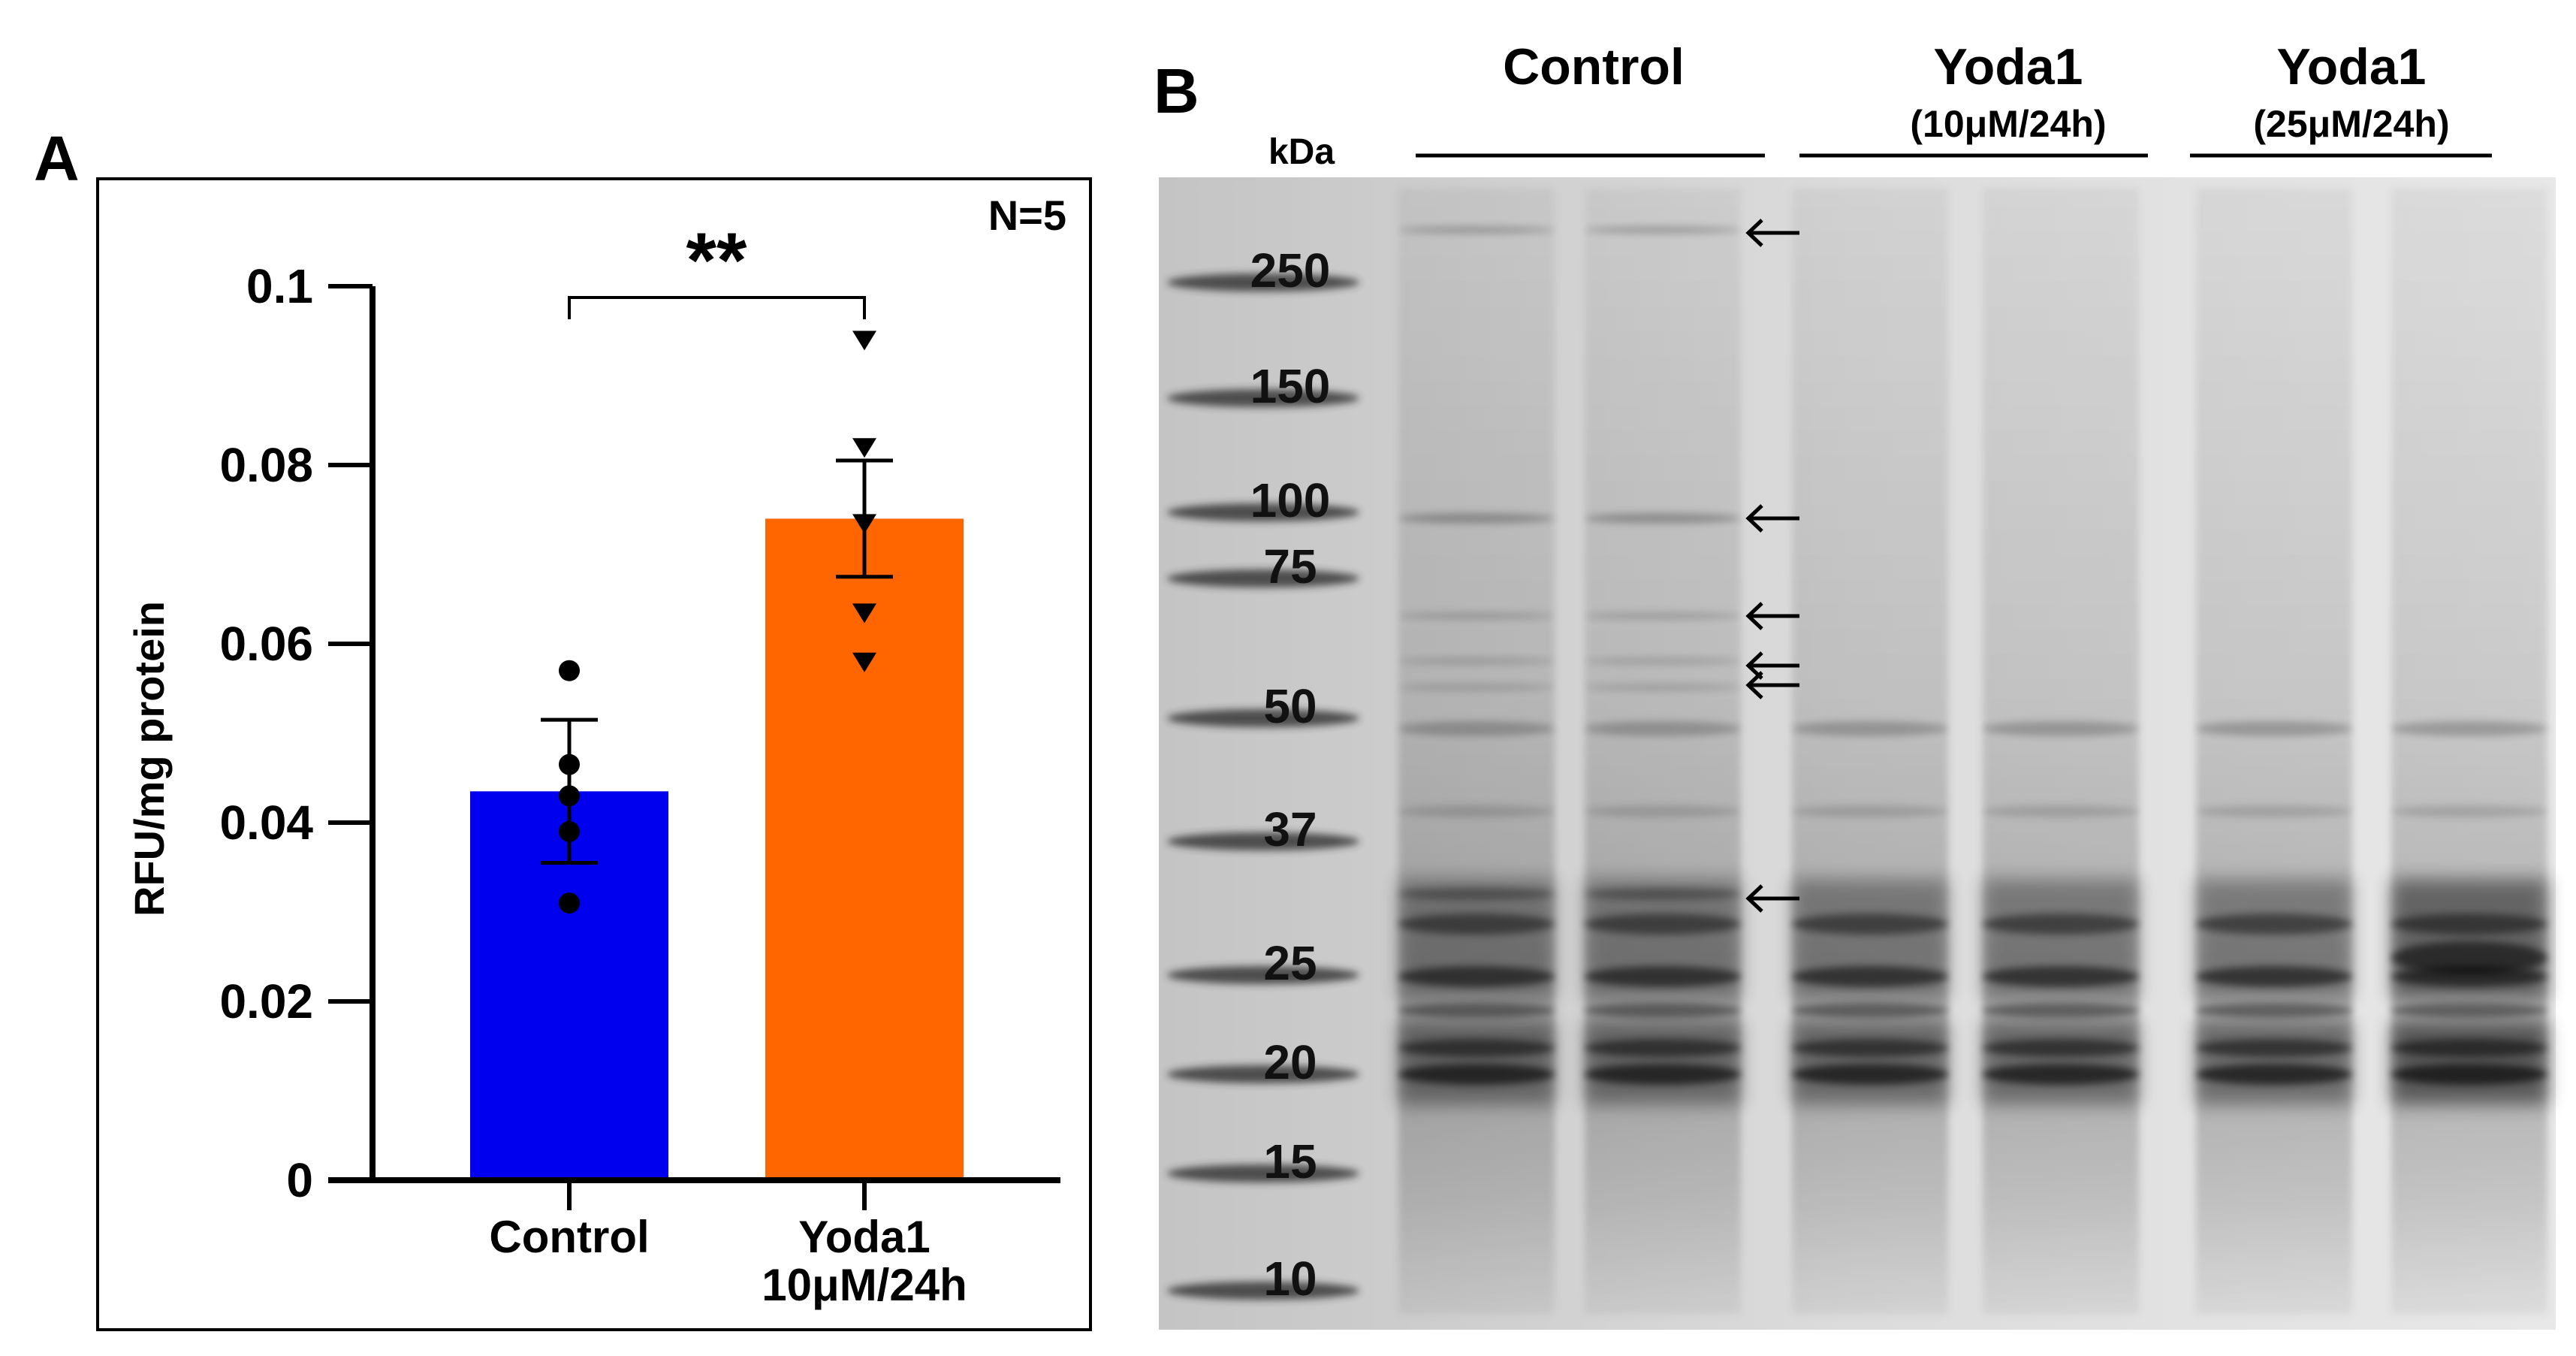 The image size is (2576, 1356). I want to click on bars-layer, so click(717, 849).